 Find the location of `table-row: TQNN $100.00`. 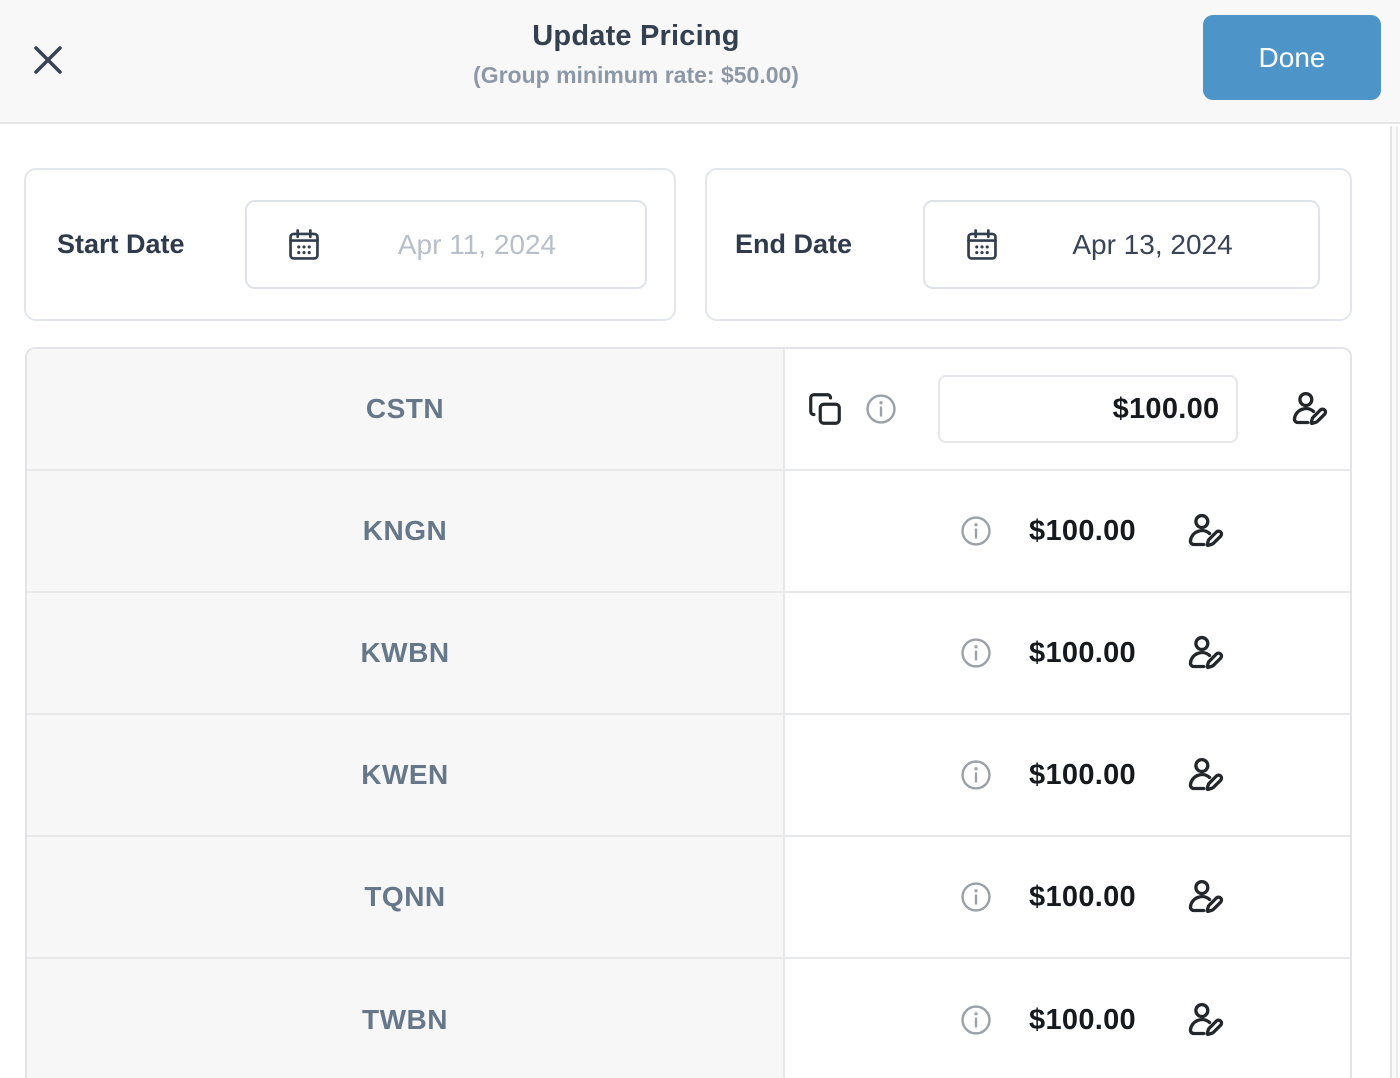

table-row: TQNN $100.00 is located at coordinates (688, 898).